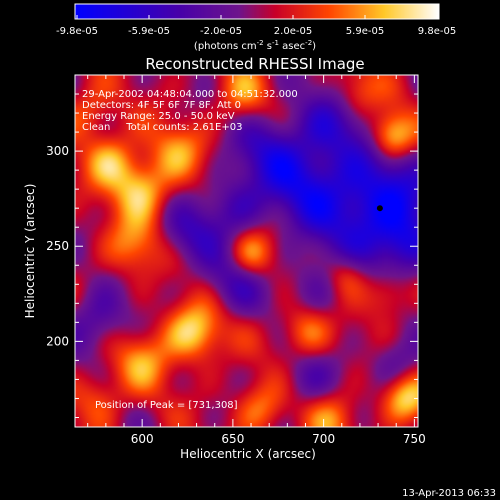 The image size is (500, 500). What do you see at coordinates (57, 246) in the screenshot?
I see `y-tick-label: 250` at bounding box center [57, 246].